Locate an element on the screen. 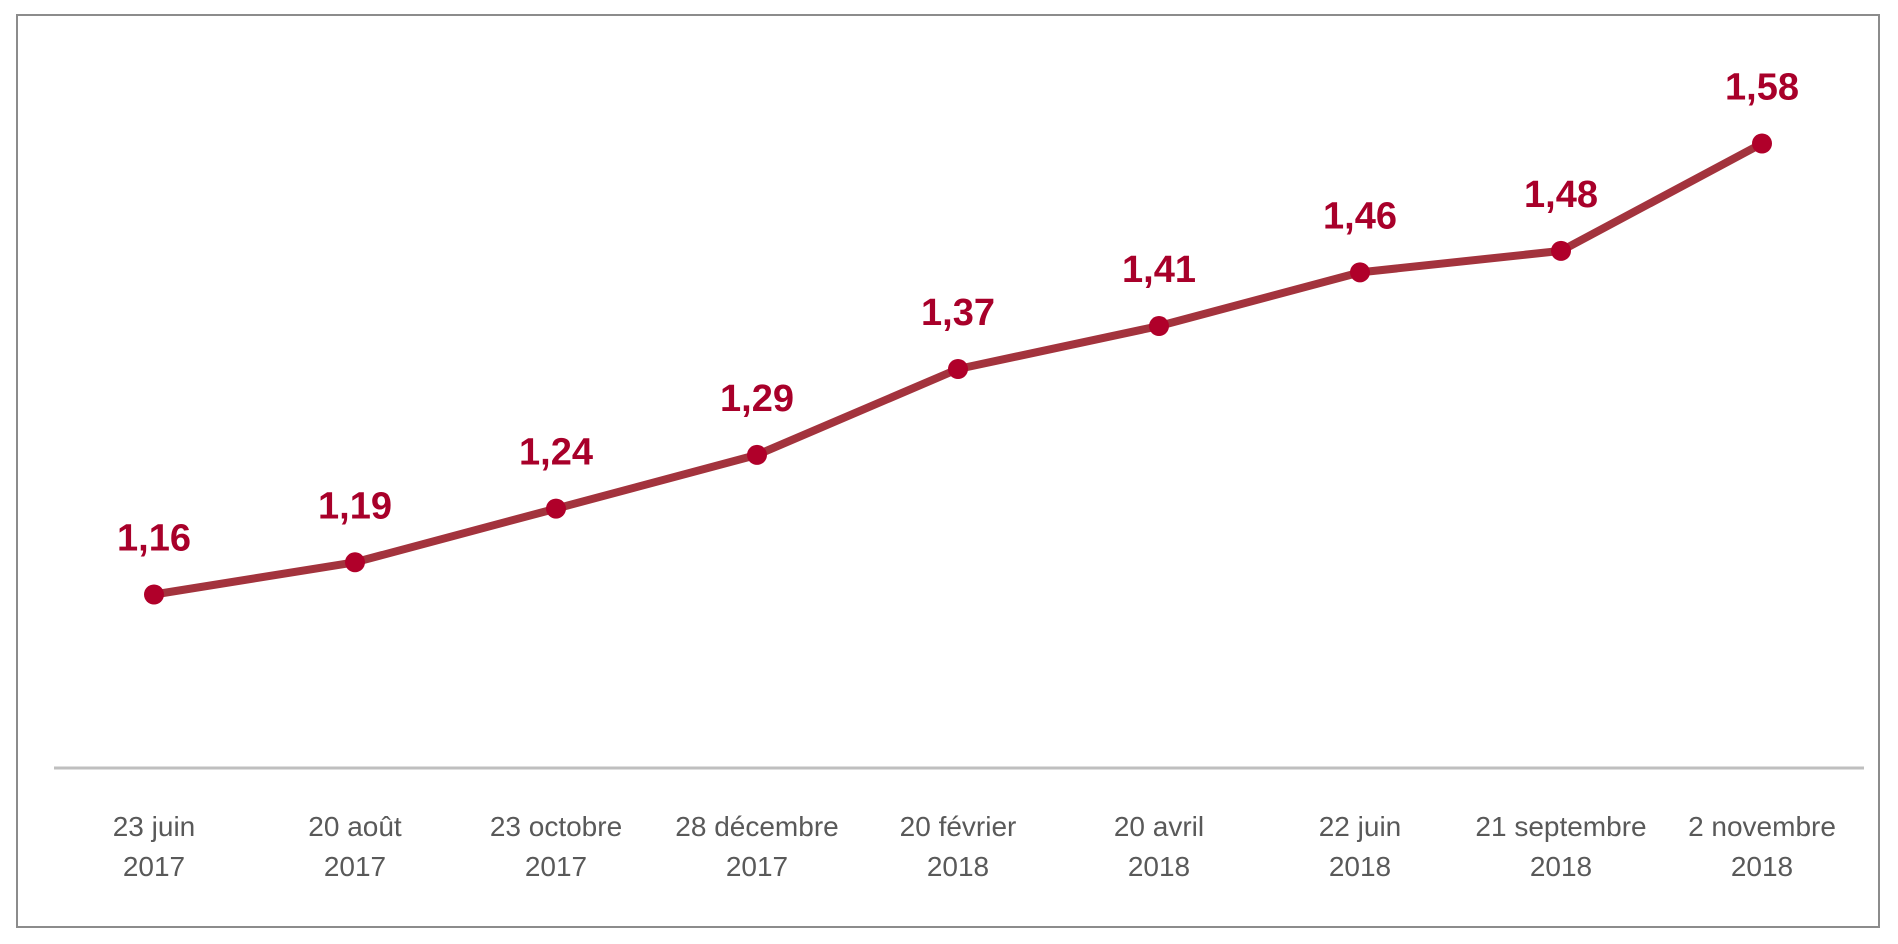 This screenshot has width=1898, height=944. data-label: 1,58 is located at coordinates (1762, 88).